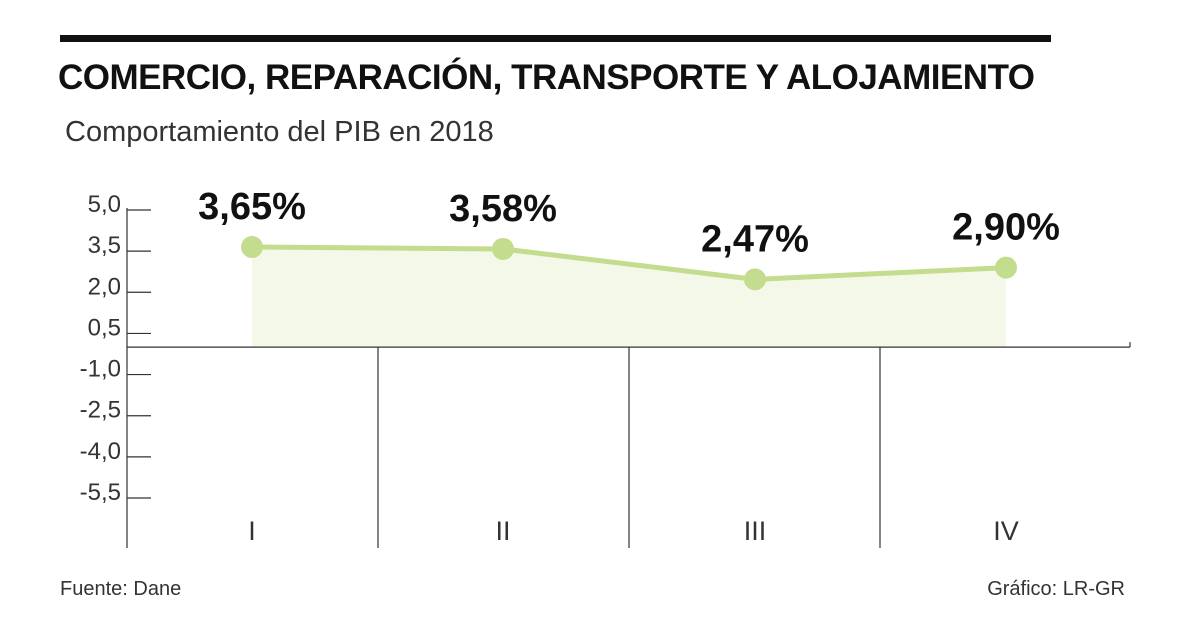  Describe the element at coordinates (252, 207) in the screenshot. I see `data-label: 3,65%` at that location.